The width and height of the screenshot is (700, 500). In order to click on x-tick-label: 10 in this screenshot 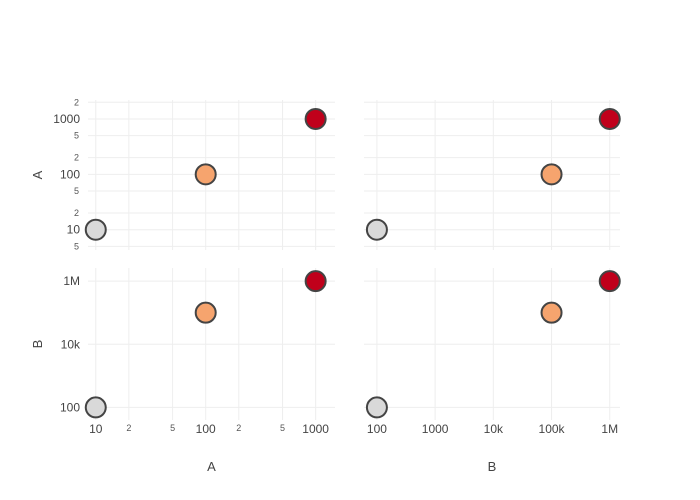, I will do `click(96, 429)`.